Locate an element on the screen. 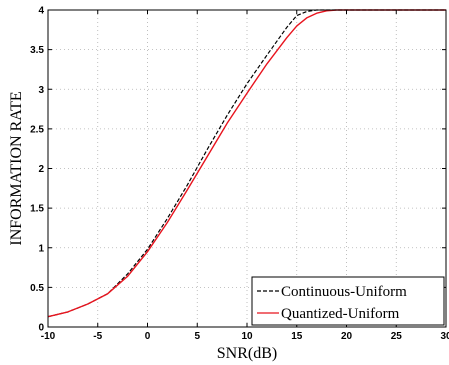 This screenshot has height=365, width=449. y-tick-label: 2 is located at coordinates (41, 169).